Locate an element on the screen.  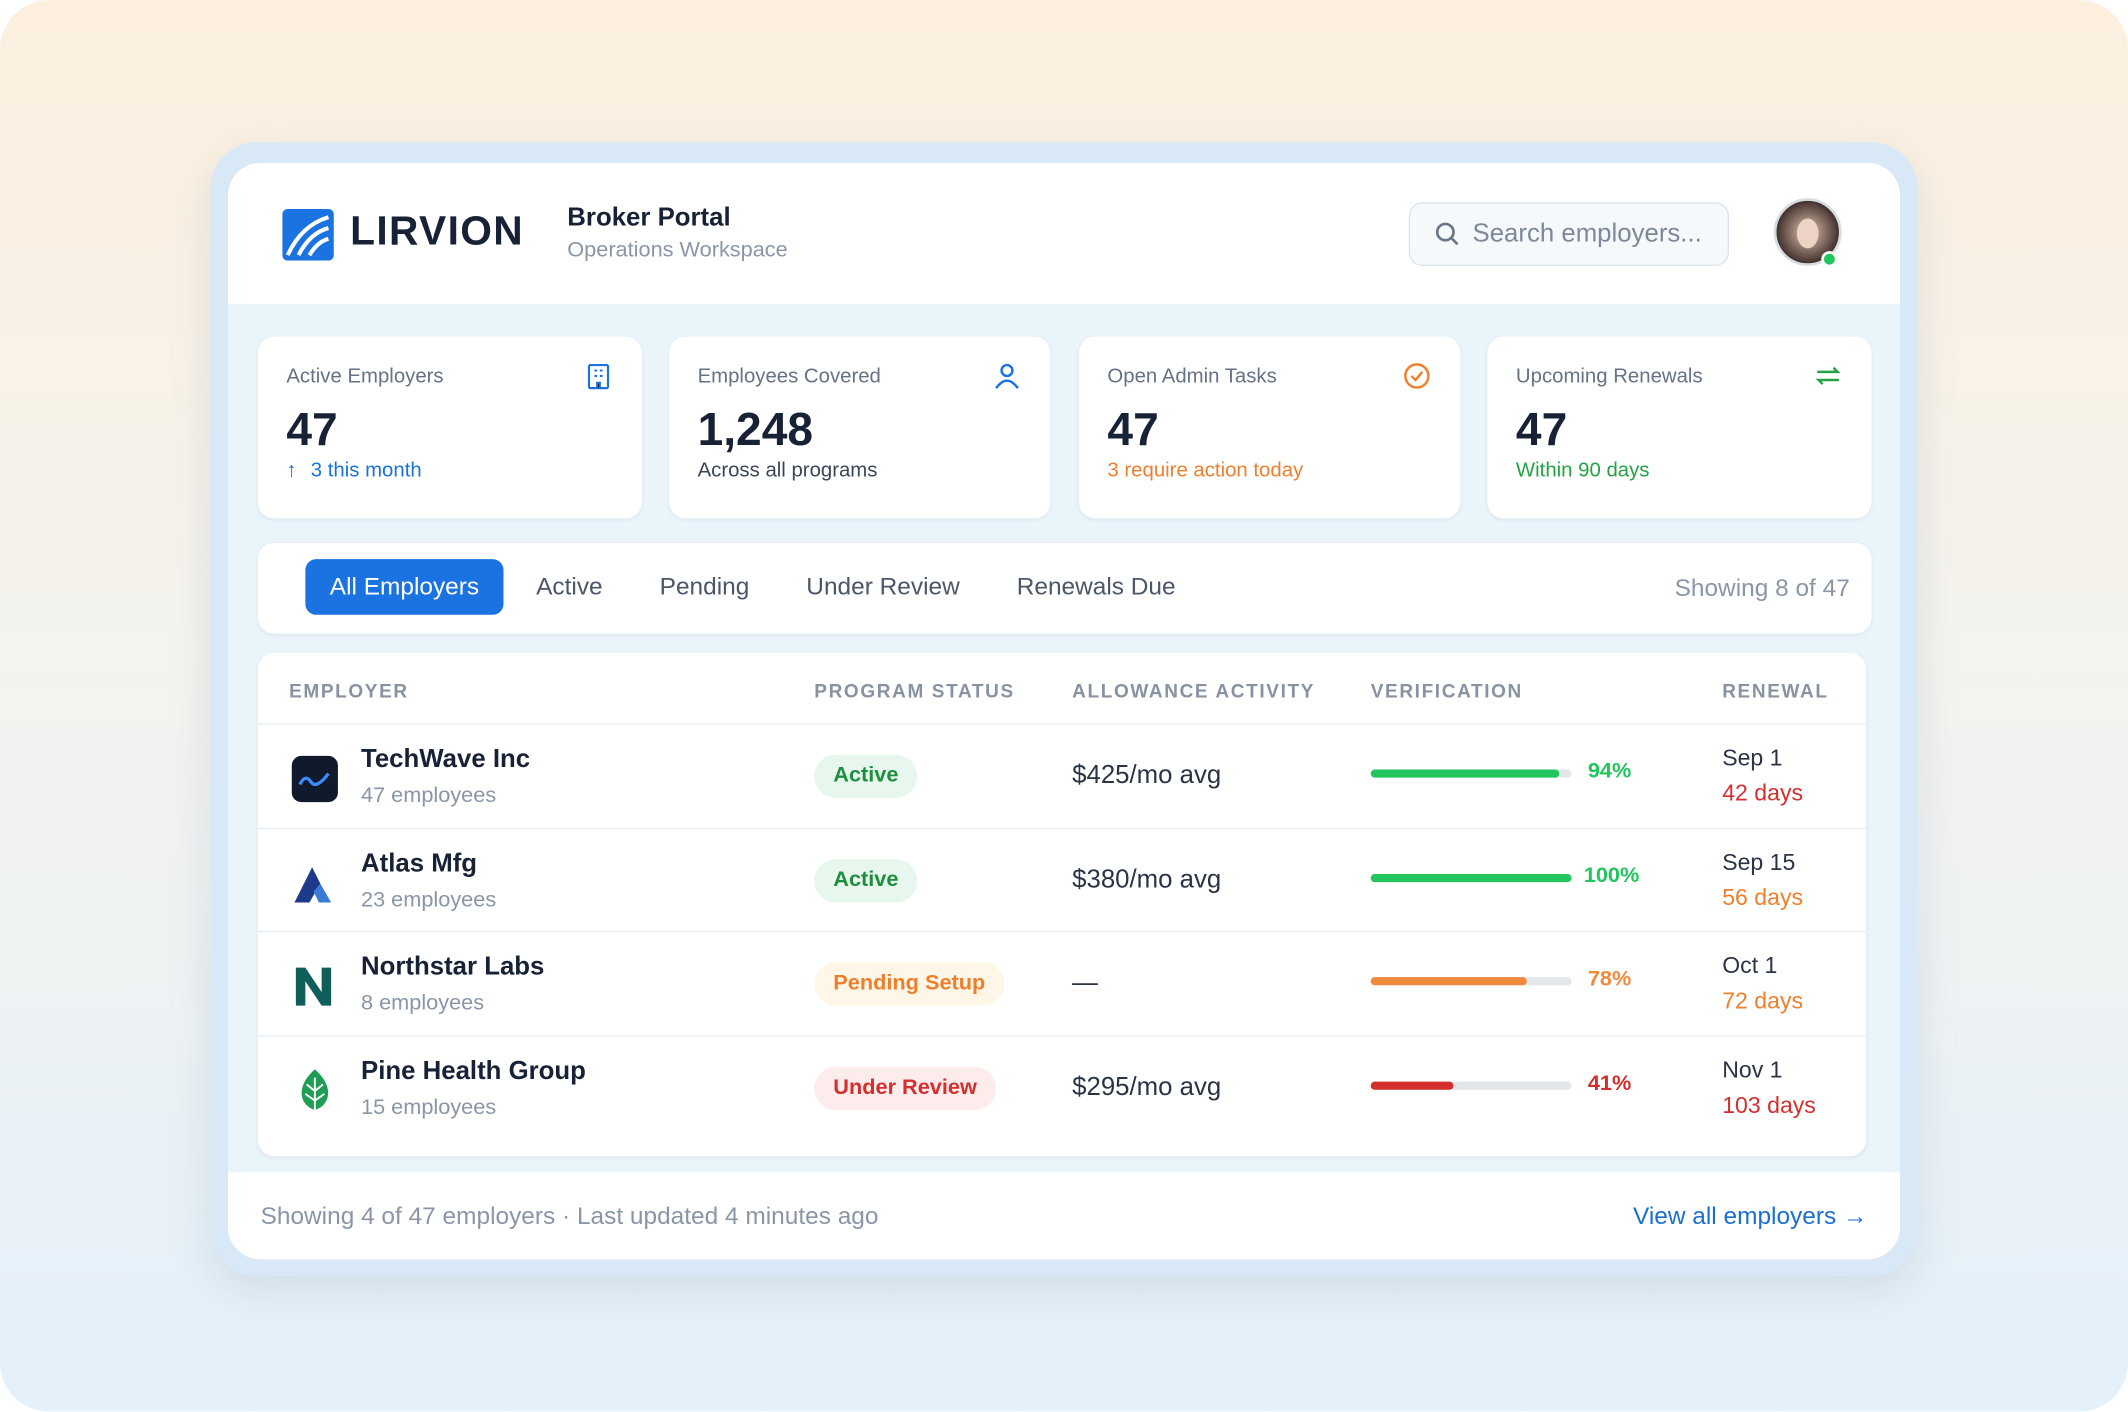
view-all-link: View all employers → is located at coordinates (1750, 1216).